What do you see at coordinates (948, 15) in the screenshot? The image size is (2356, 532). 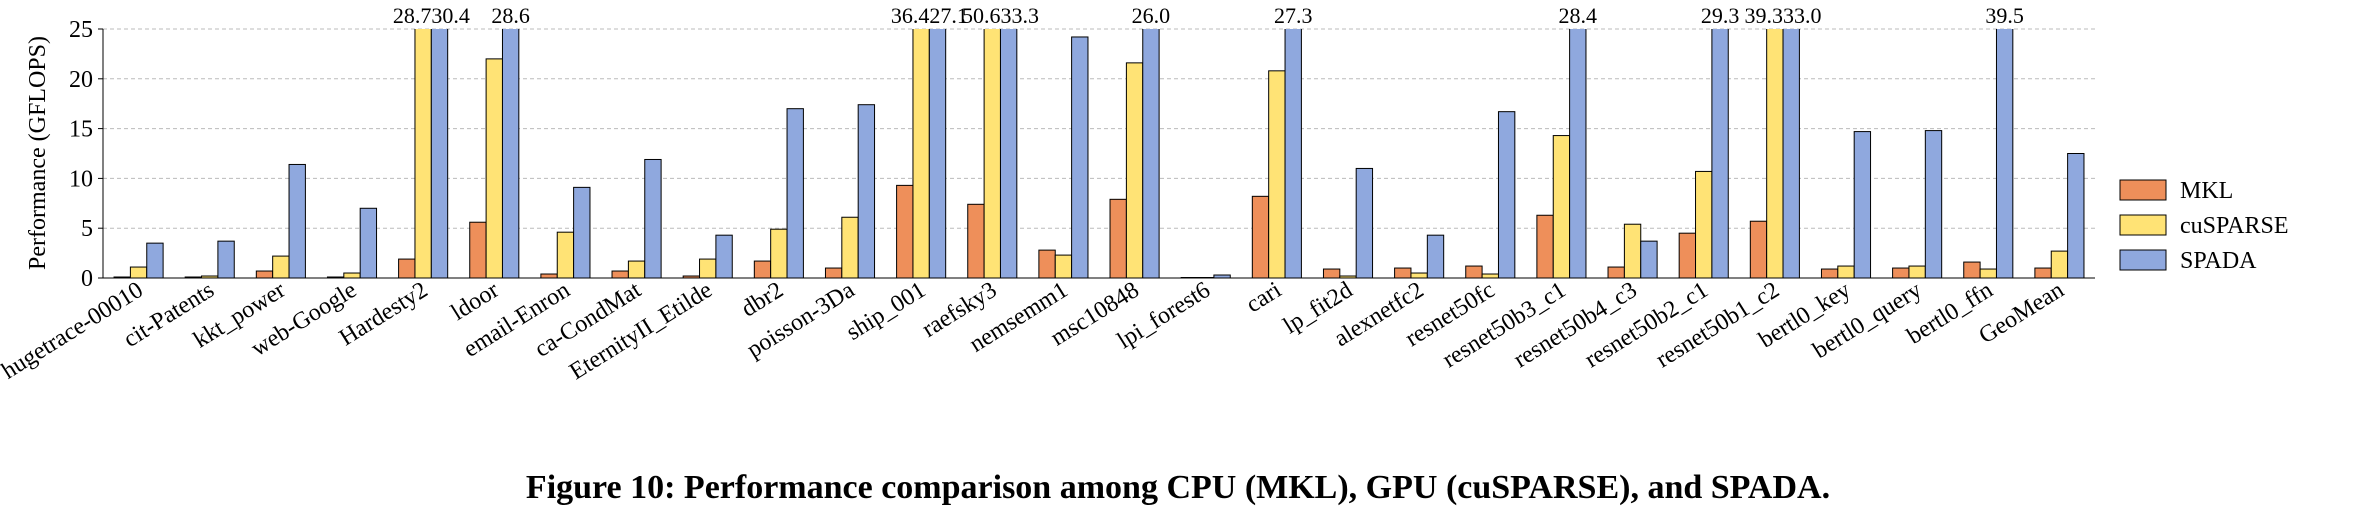 I see `value-label: 27.1` at bounding box center [948, 15].